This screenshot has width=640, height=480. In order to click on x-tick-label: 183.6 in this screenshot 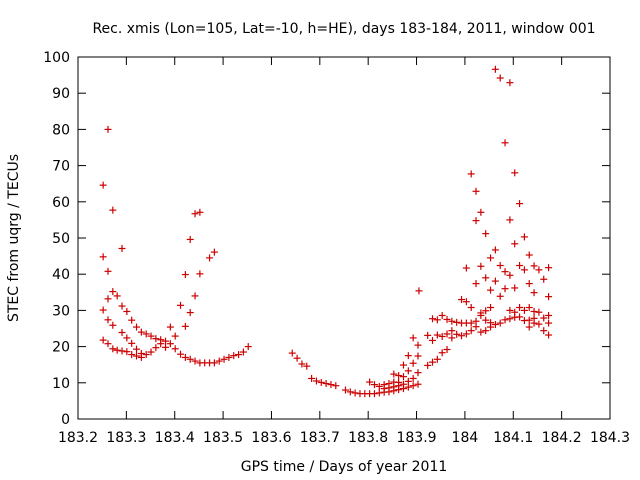, I will do `click(271, 438)`.